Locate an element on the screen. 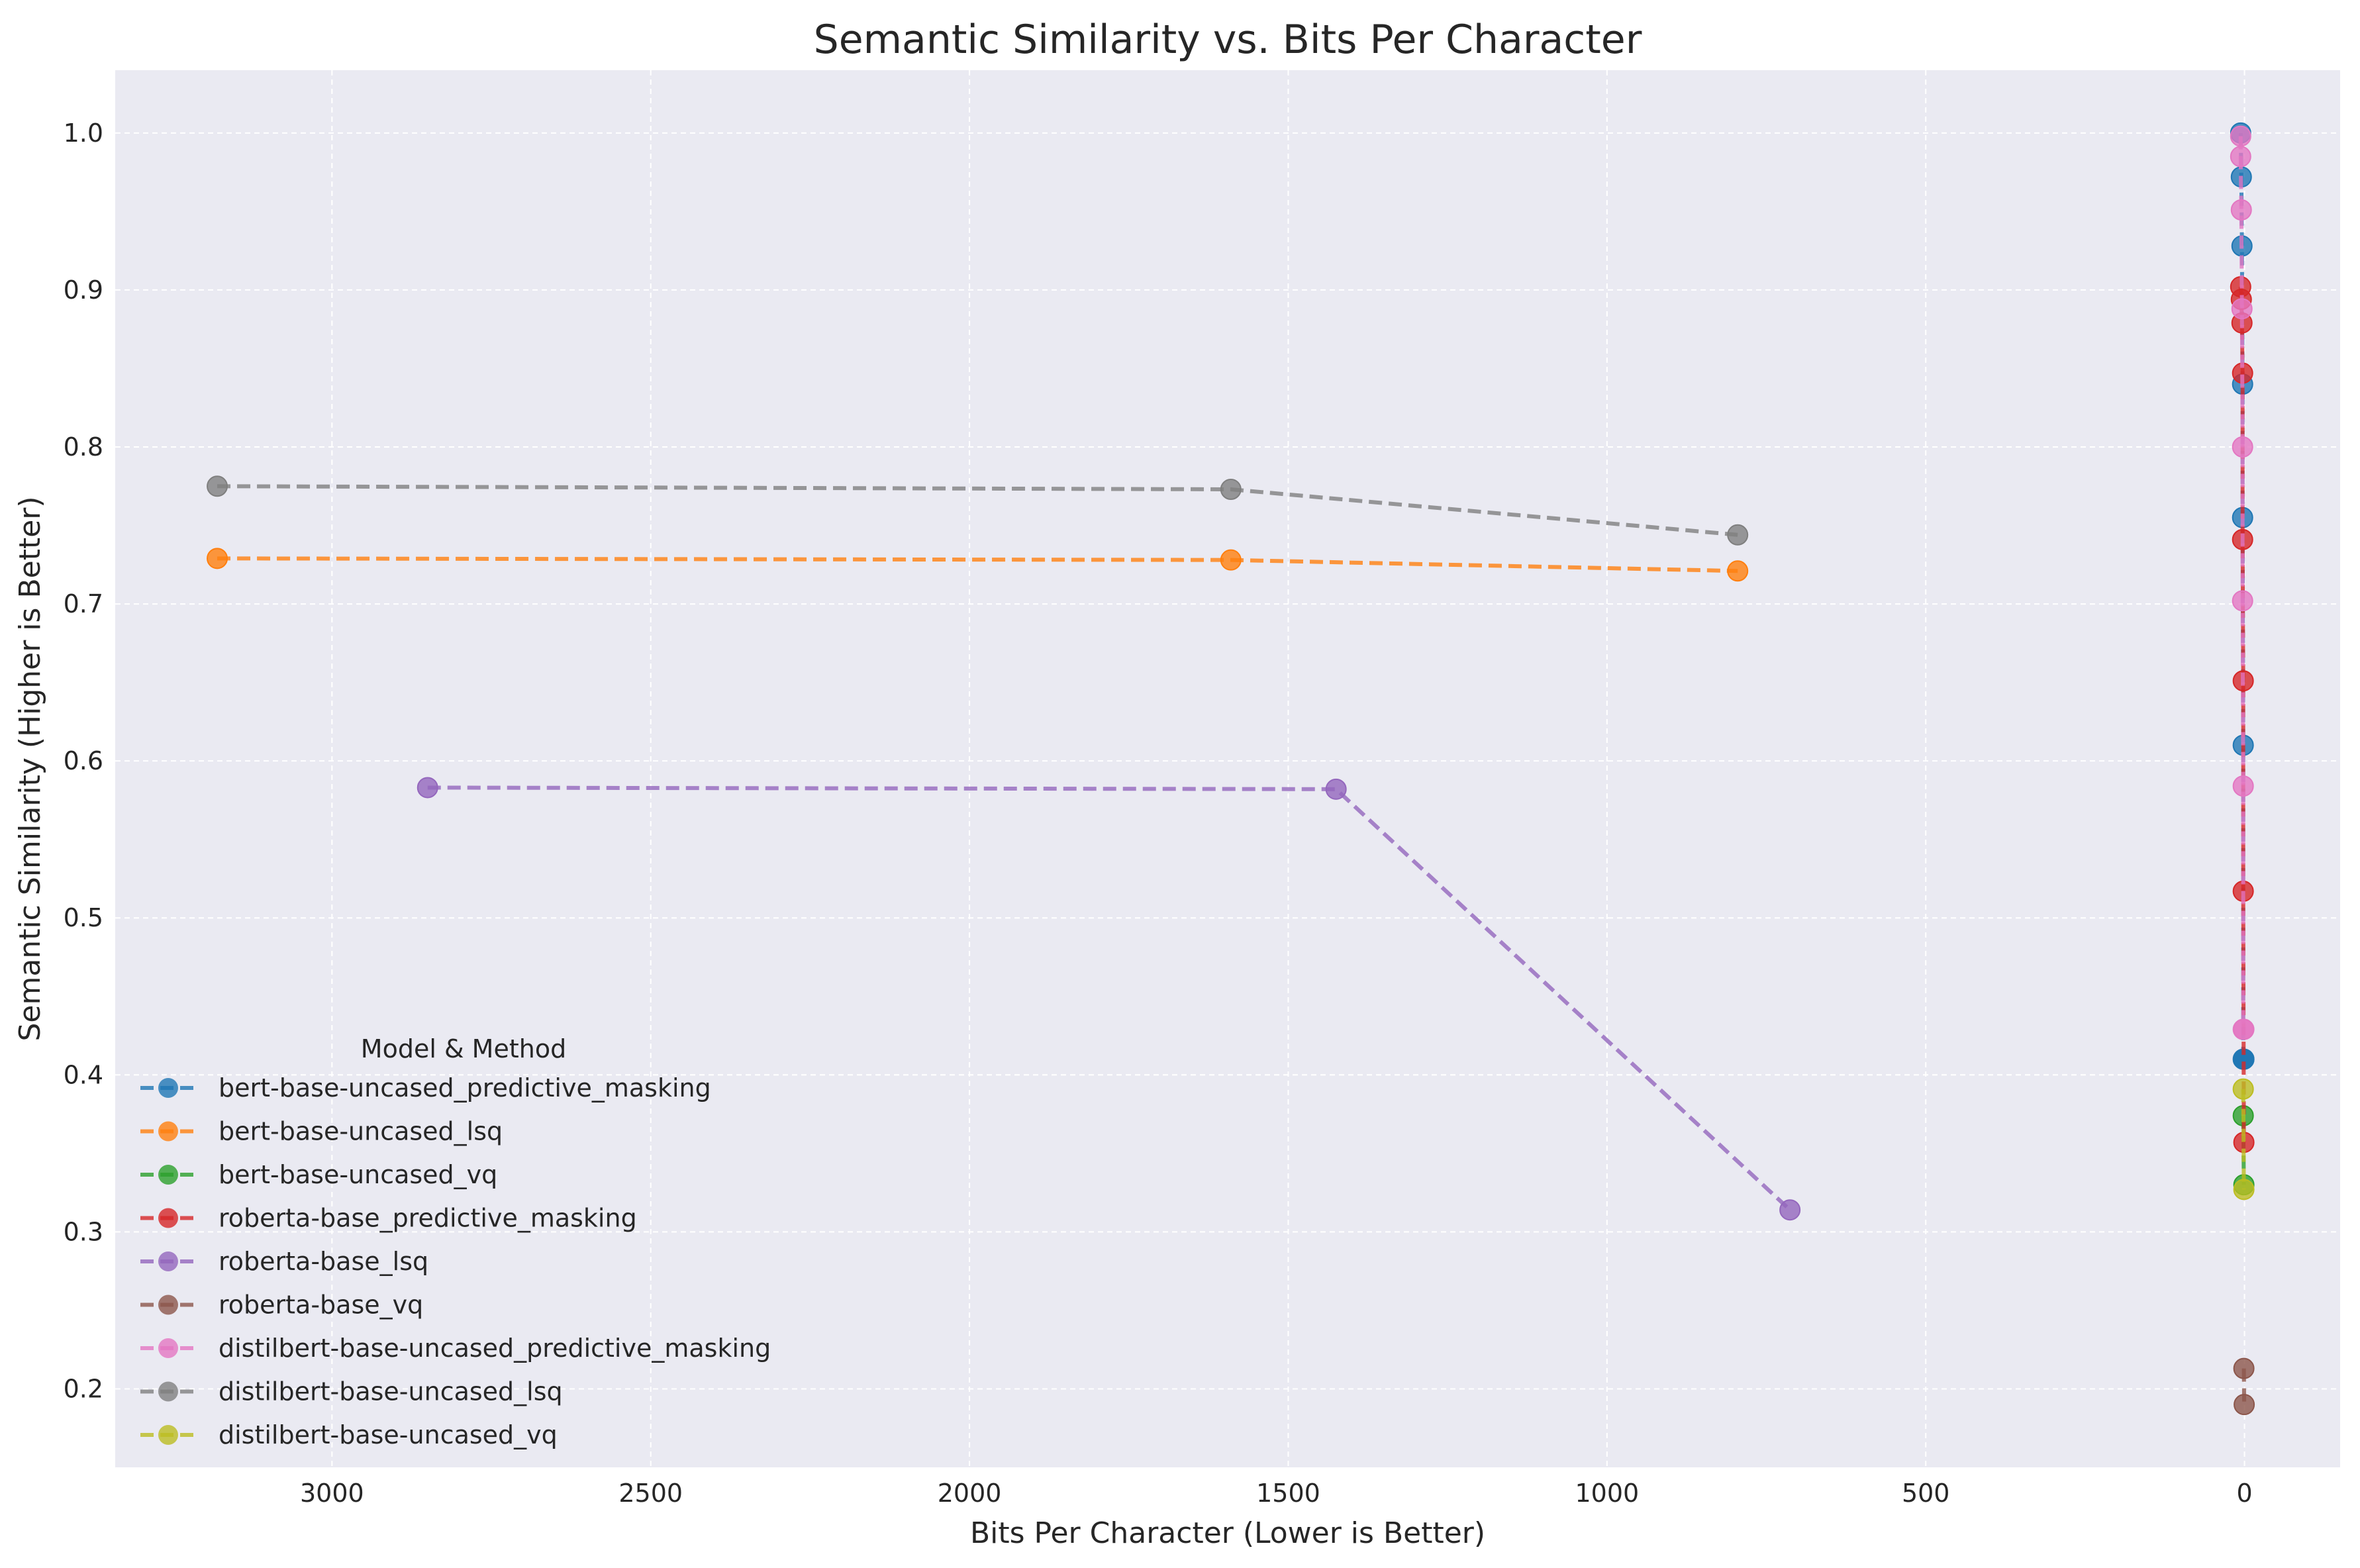 This screenshot has height=1568, width=2360. legend-item: roberta-base_lsq is located at coordinates (284, 1261).